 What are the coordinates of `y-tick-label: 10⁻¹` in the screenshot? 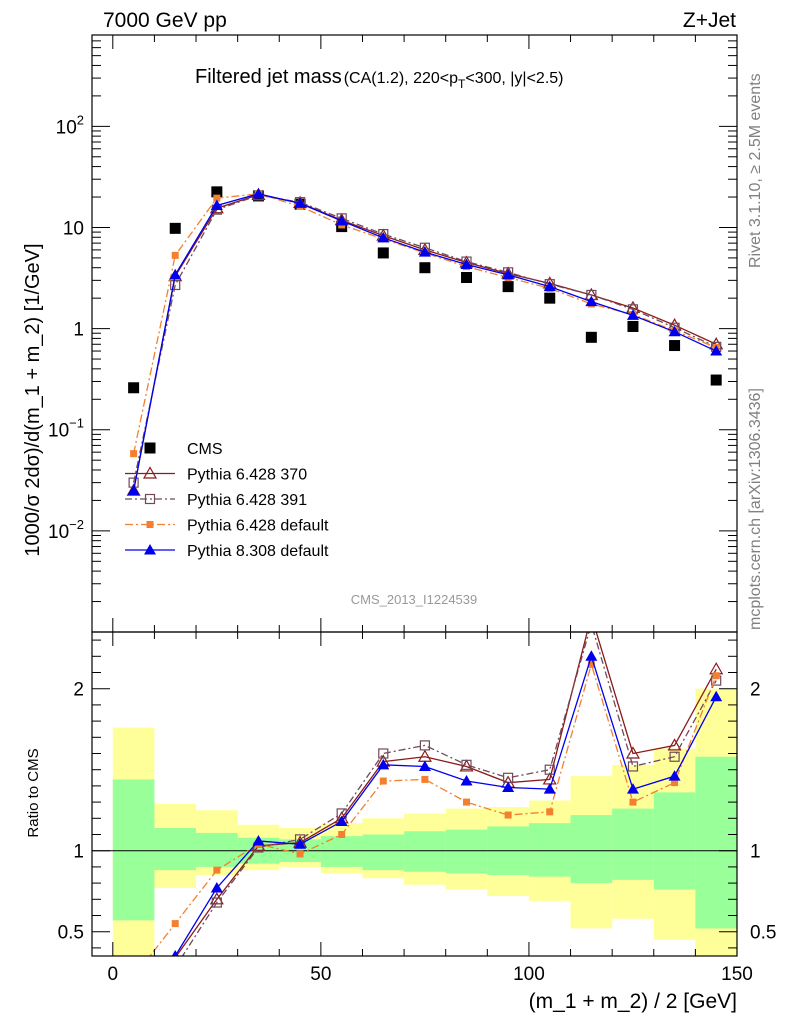 It's located at (66, 429).